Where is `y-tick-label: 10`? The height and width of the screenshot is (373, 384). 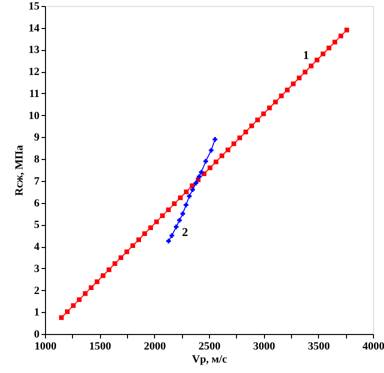
y-tick-label: 10 is located at coordinates (34, 116).